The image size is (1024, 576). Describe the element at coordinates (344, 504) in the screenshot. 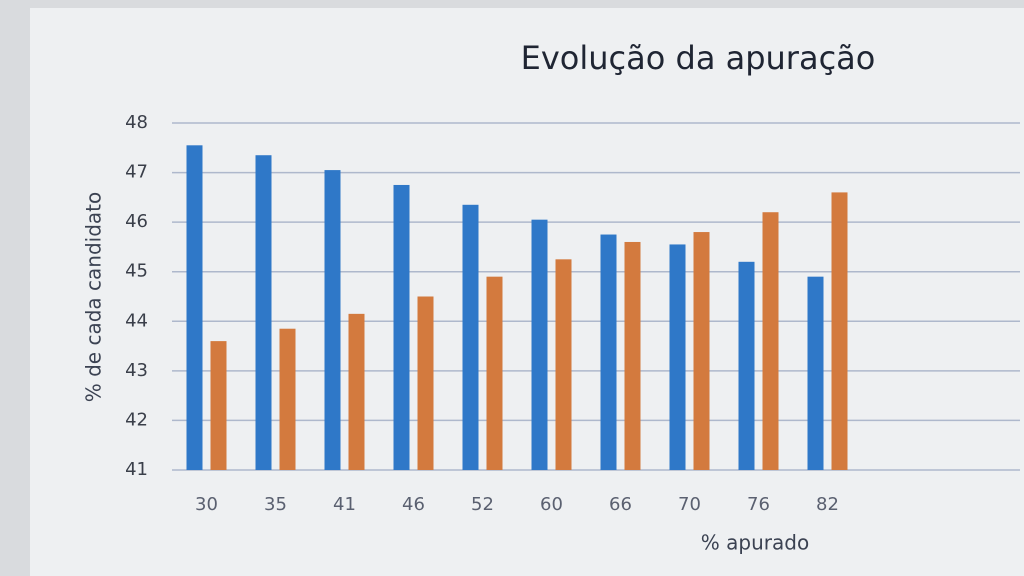

I see `x-tick-label: 41` at that location.